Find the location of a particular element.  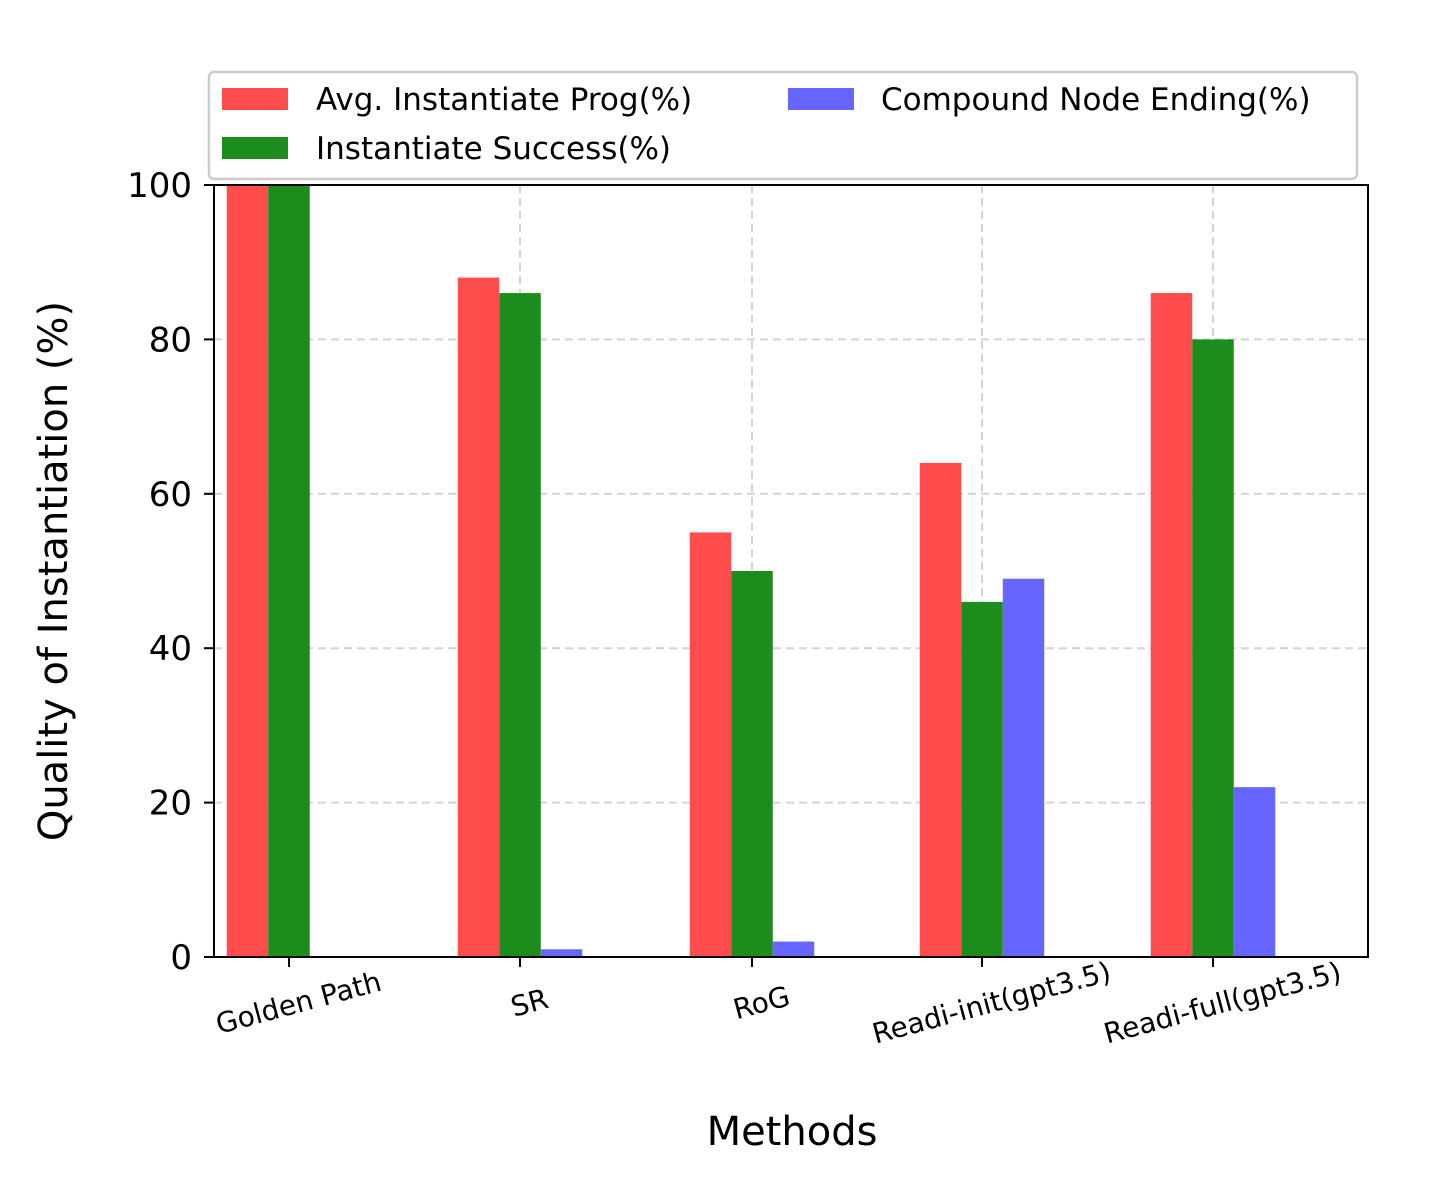

bar-instantiate-success-golden-path is located at coordinates (289, 571).